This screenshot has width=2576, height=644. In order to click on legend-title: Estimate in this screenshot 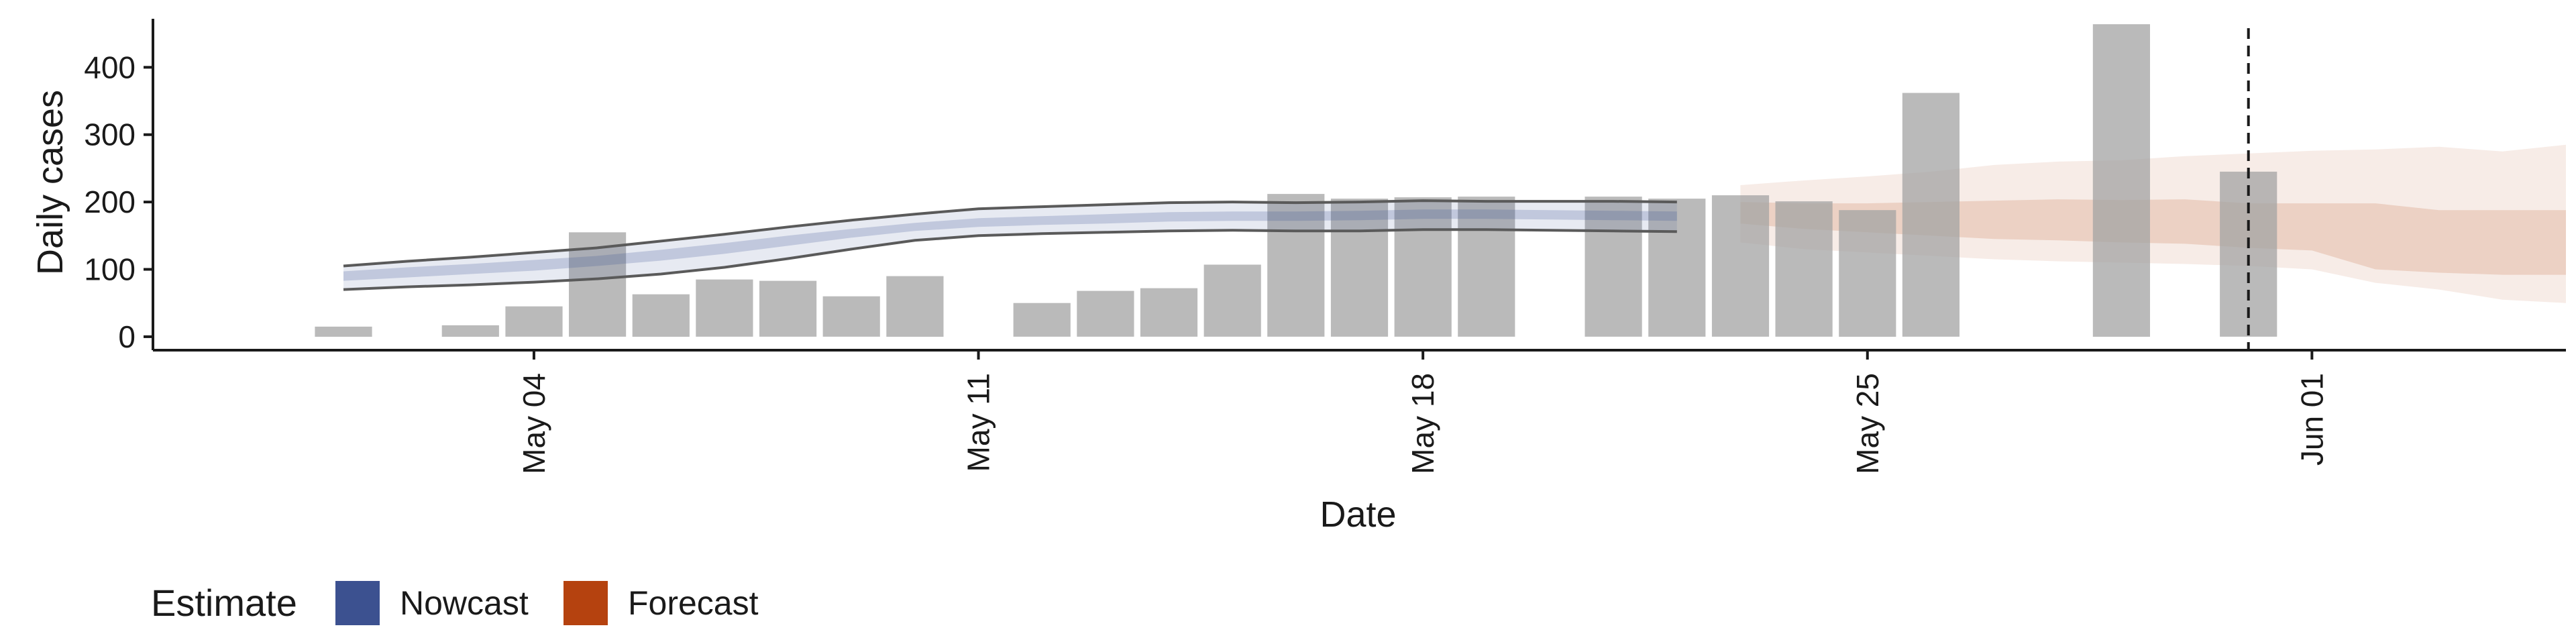, I will do `click(224, 603)`.